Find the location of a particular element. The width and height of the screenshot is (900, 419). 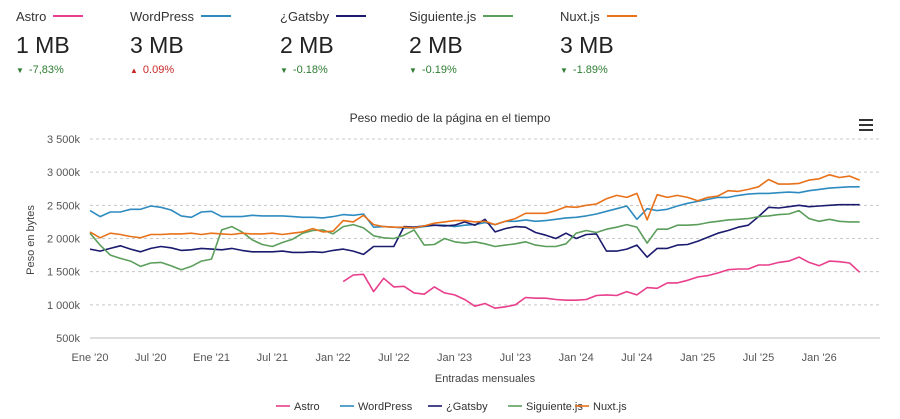

legend-item-label: Nuxt.js is located at coordinates (610, 407).